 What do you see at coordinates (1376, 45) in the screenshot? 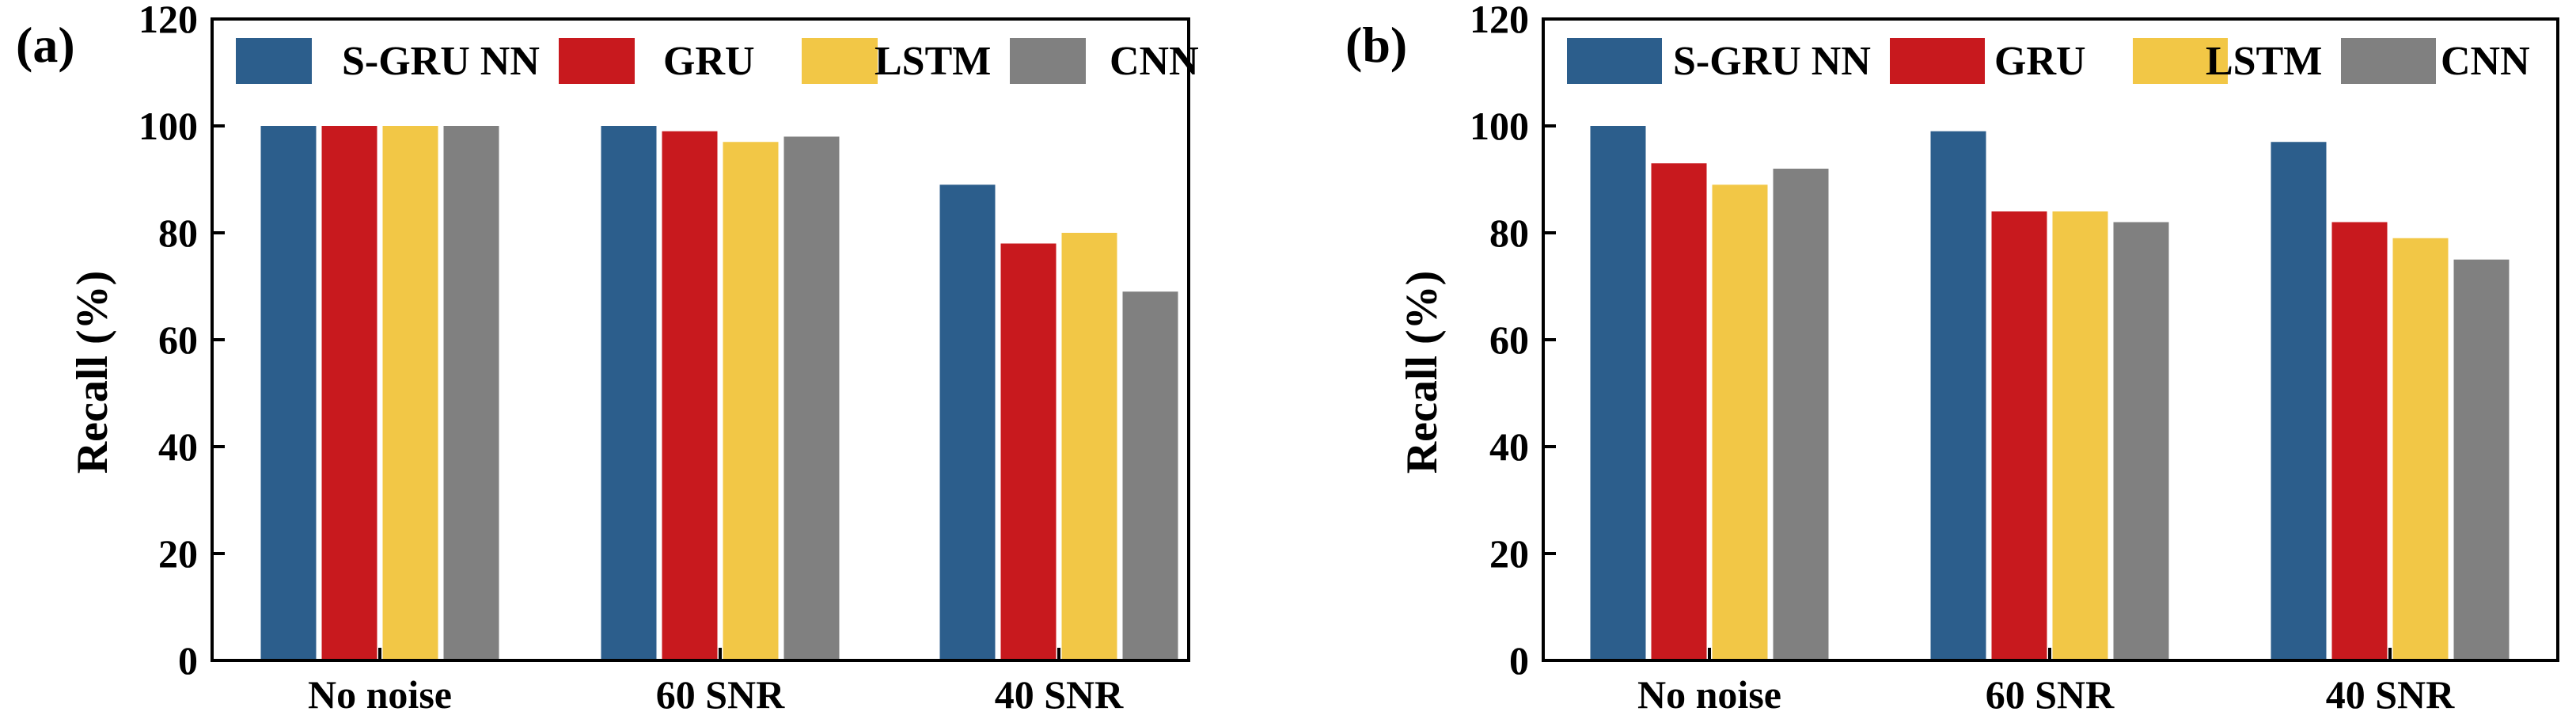
I see `panel-label: (b)` at bounding box center [1376, 45].